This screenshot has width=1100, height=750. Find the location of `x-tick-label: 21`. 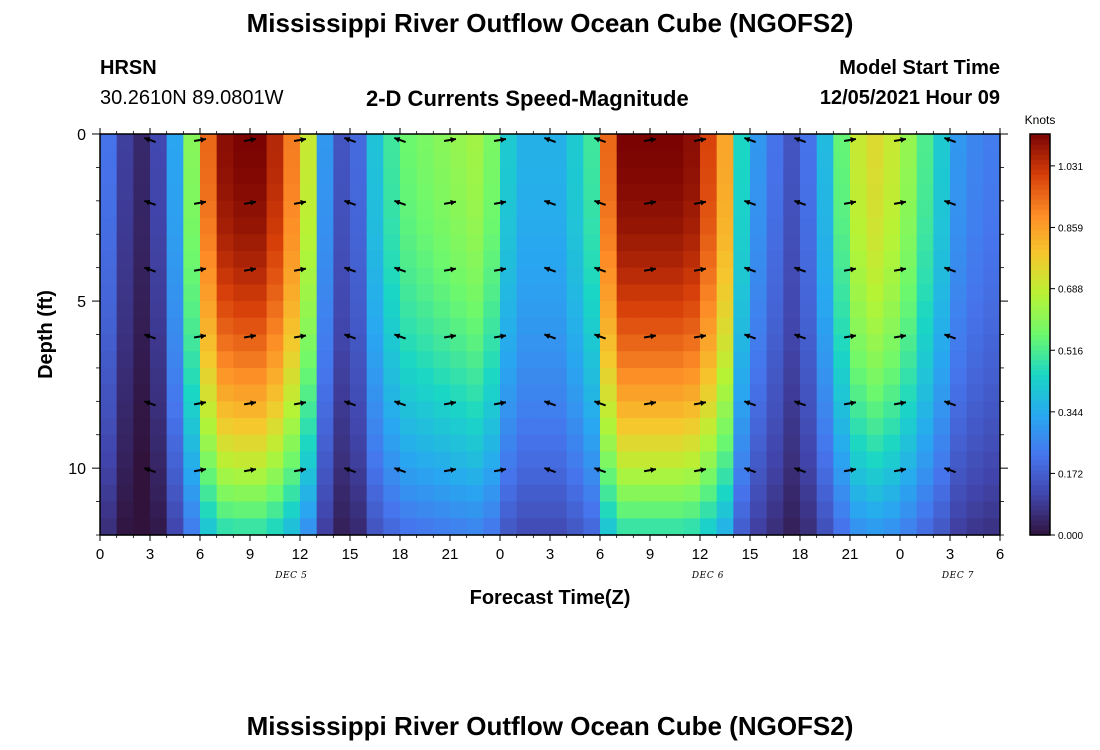

x-tick-label: 21 is located at coordinates (850, 554).